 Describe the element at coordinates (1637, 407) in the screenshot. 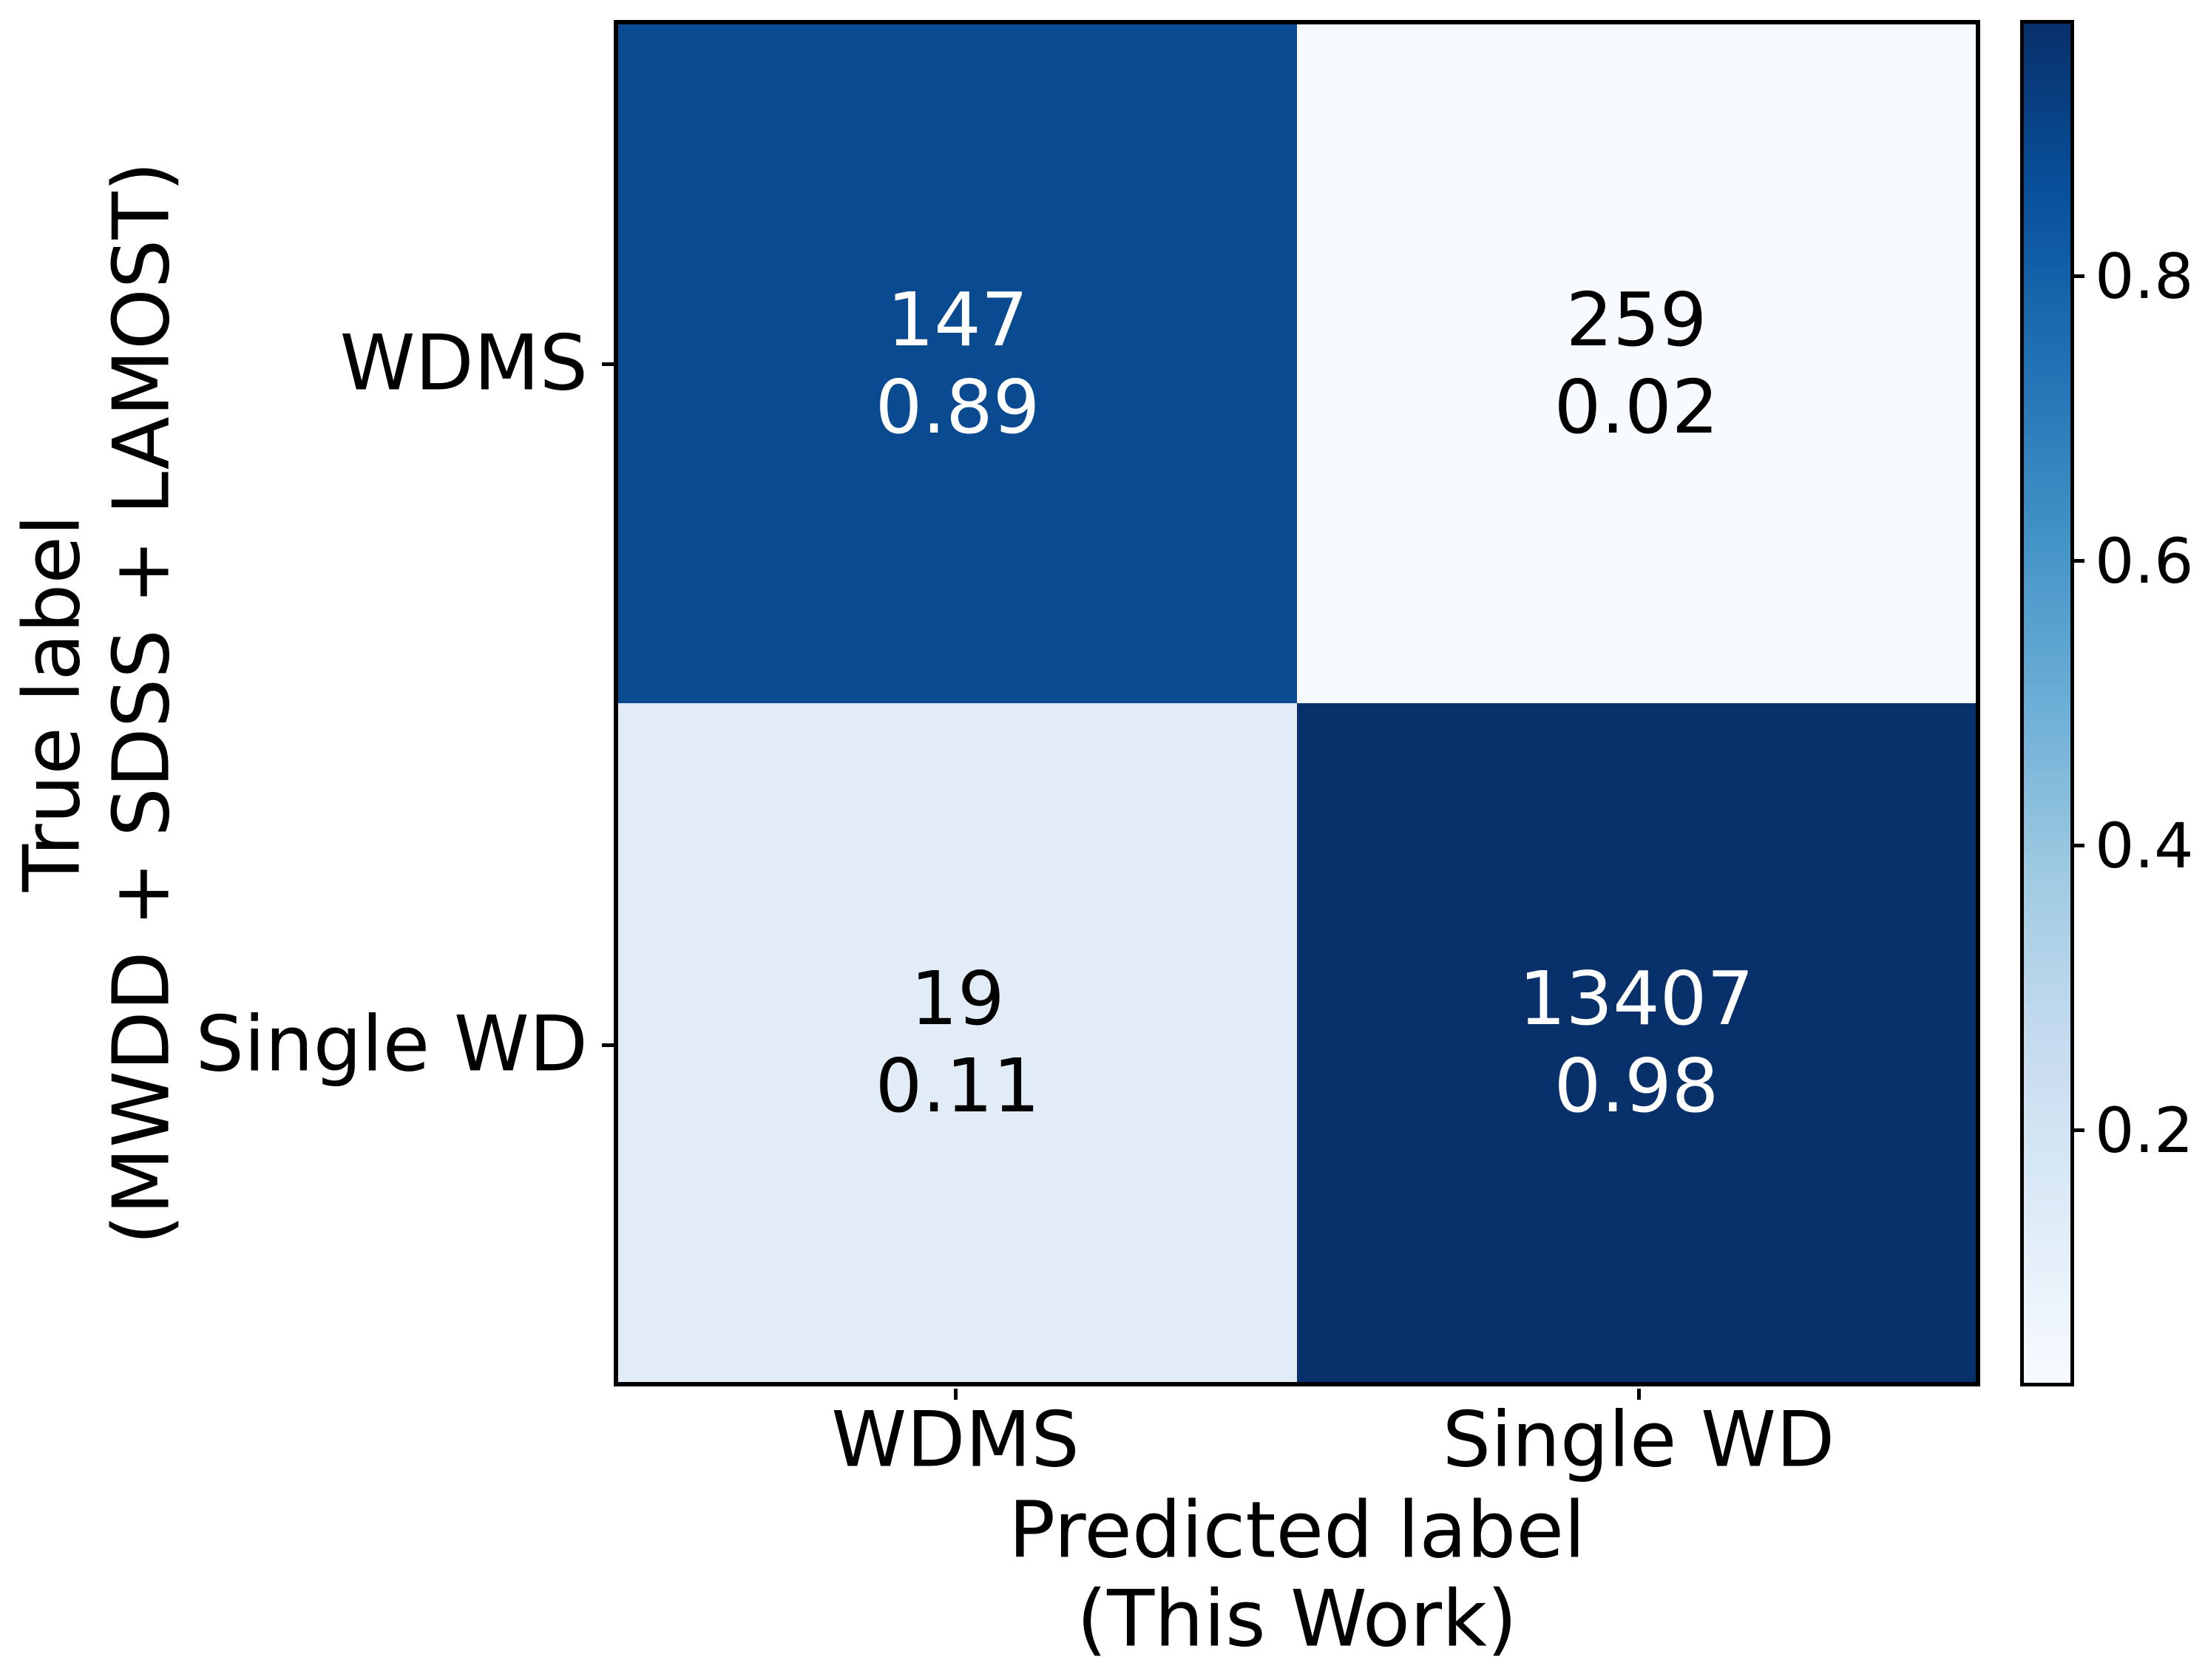

I see `cell-fraction: 0.02` at that location.